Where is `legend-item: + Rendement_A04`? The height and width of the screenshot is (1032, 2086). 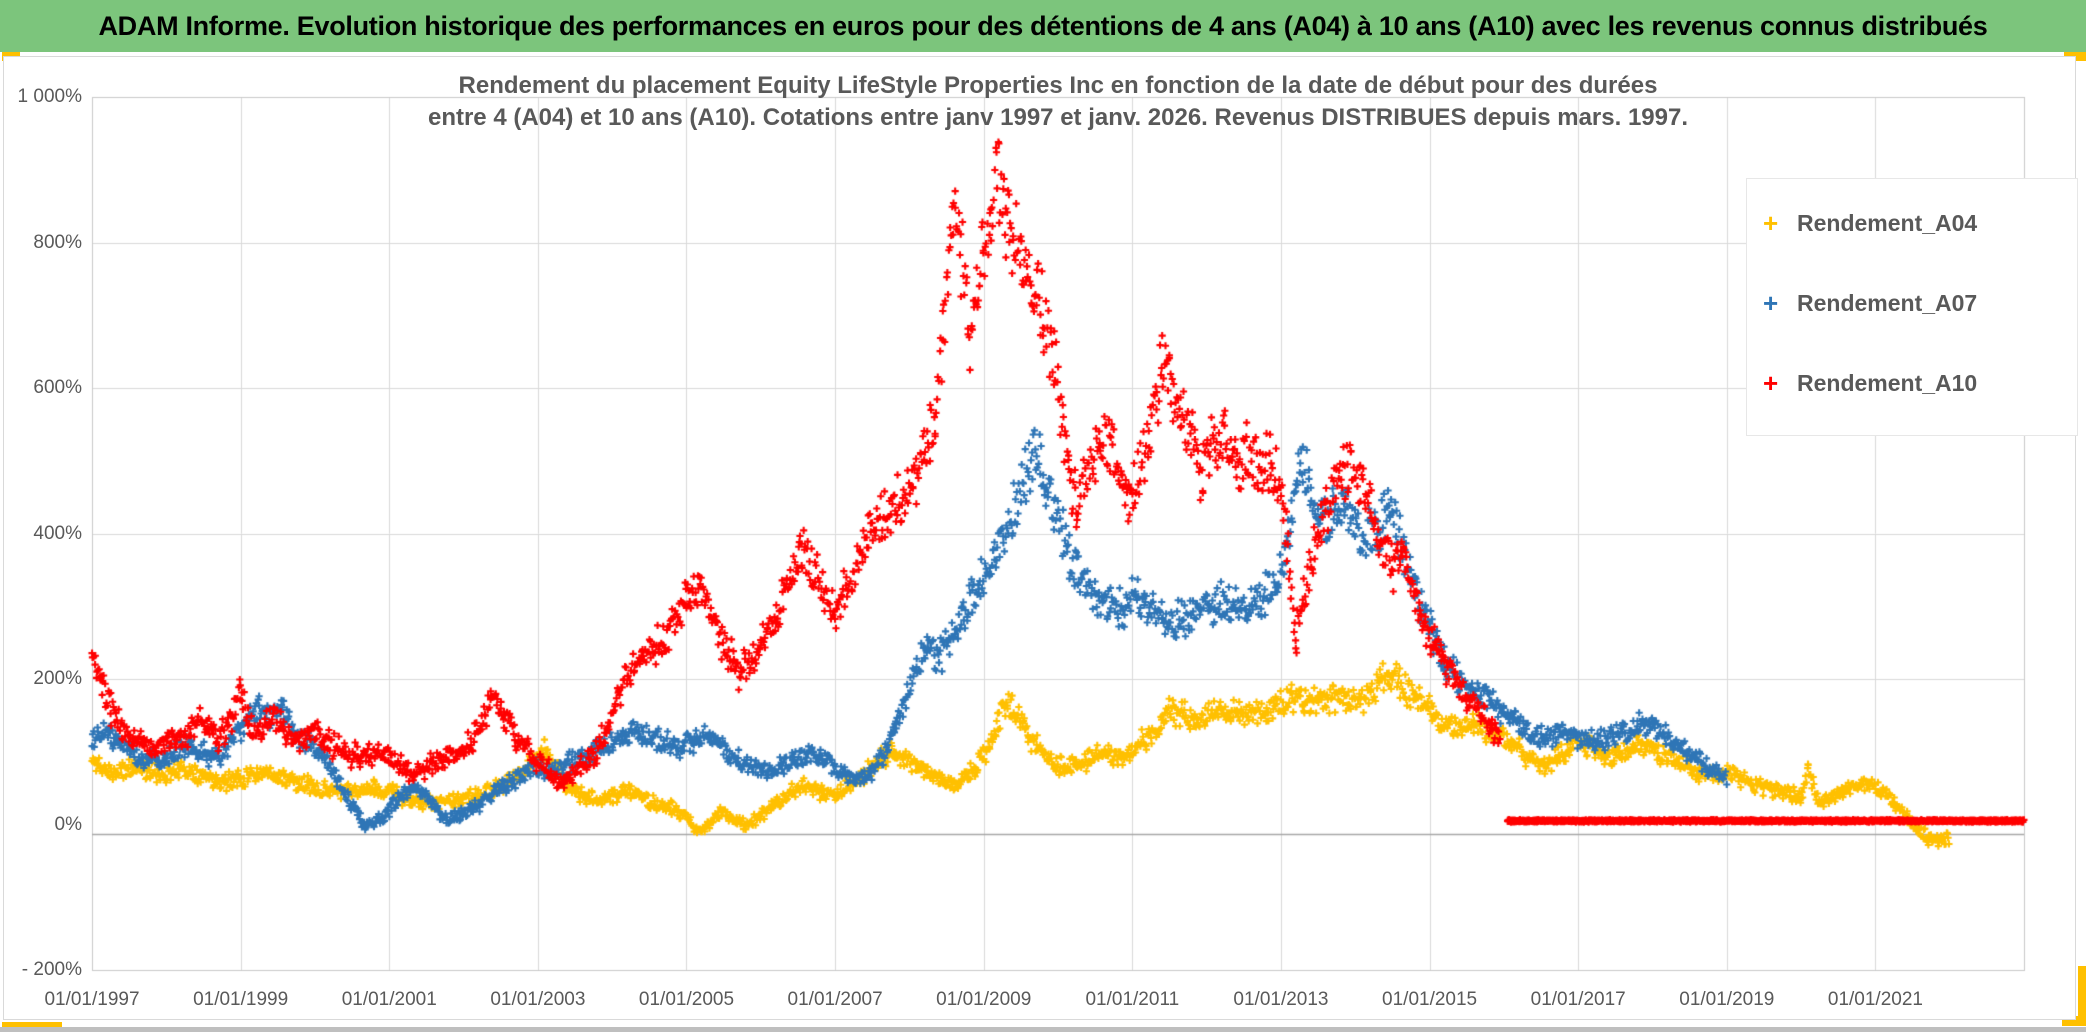 legend-item: + Rendement_A04 is located at coordinates (1912, 223).